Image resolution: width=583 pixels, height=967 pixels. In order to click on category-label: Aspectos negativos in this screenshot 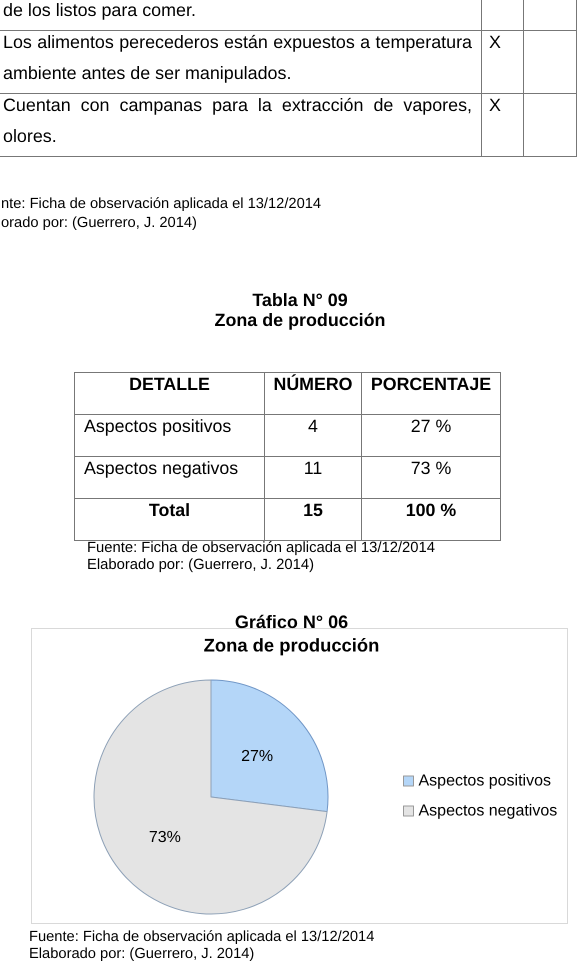, I will do `click(162, 468)`.